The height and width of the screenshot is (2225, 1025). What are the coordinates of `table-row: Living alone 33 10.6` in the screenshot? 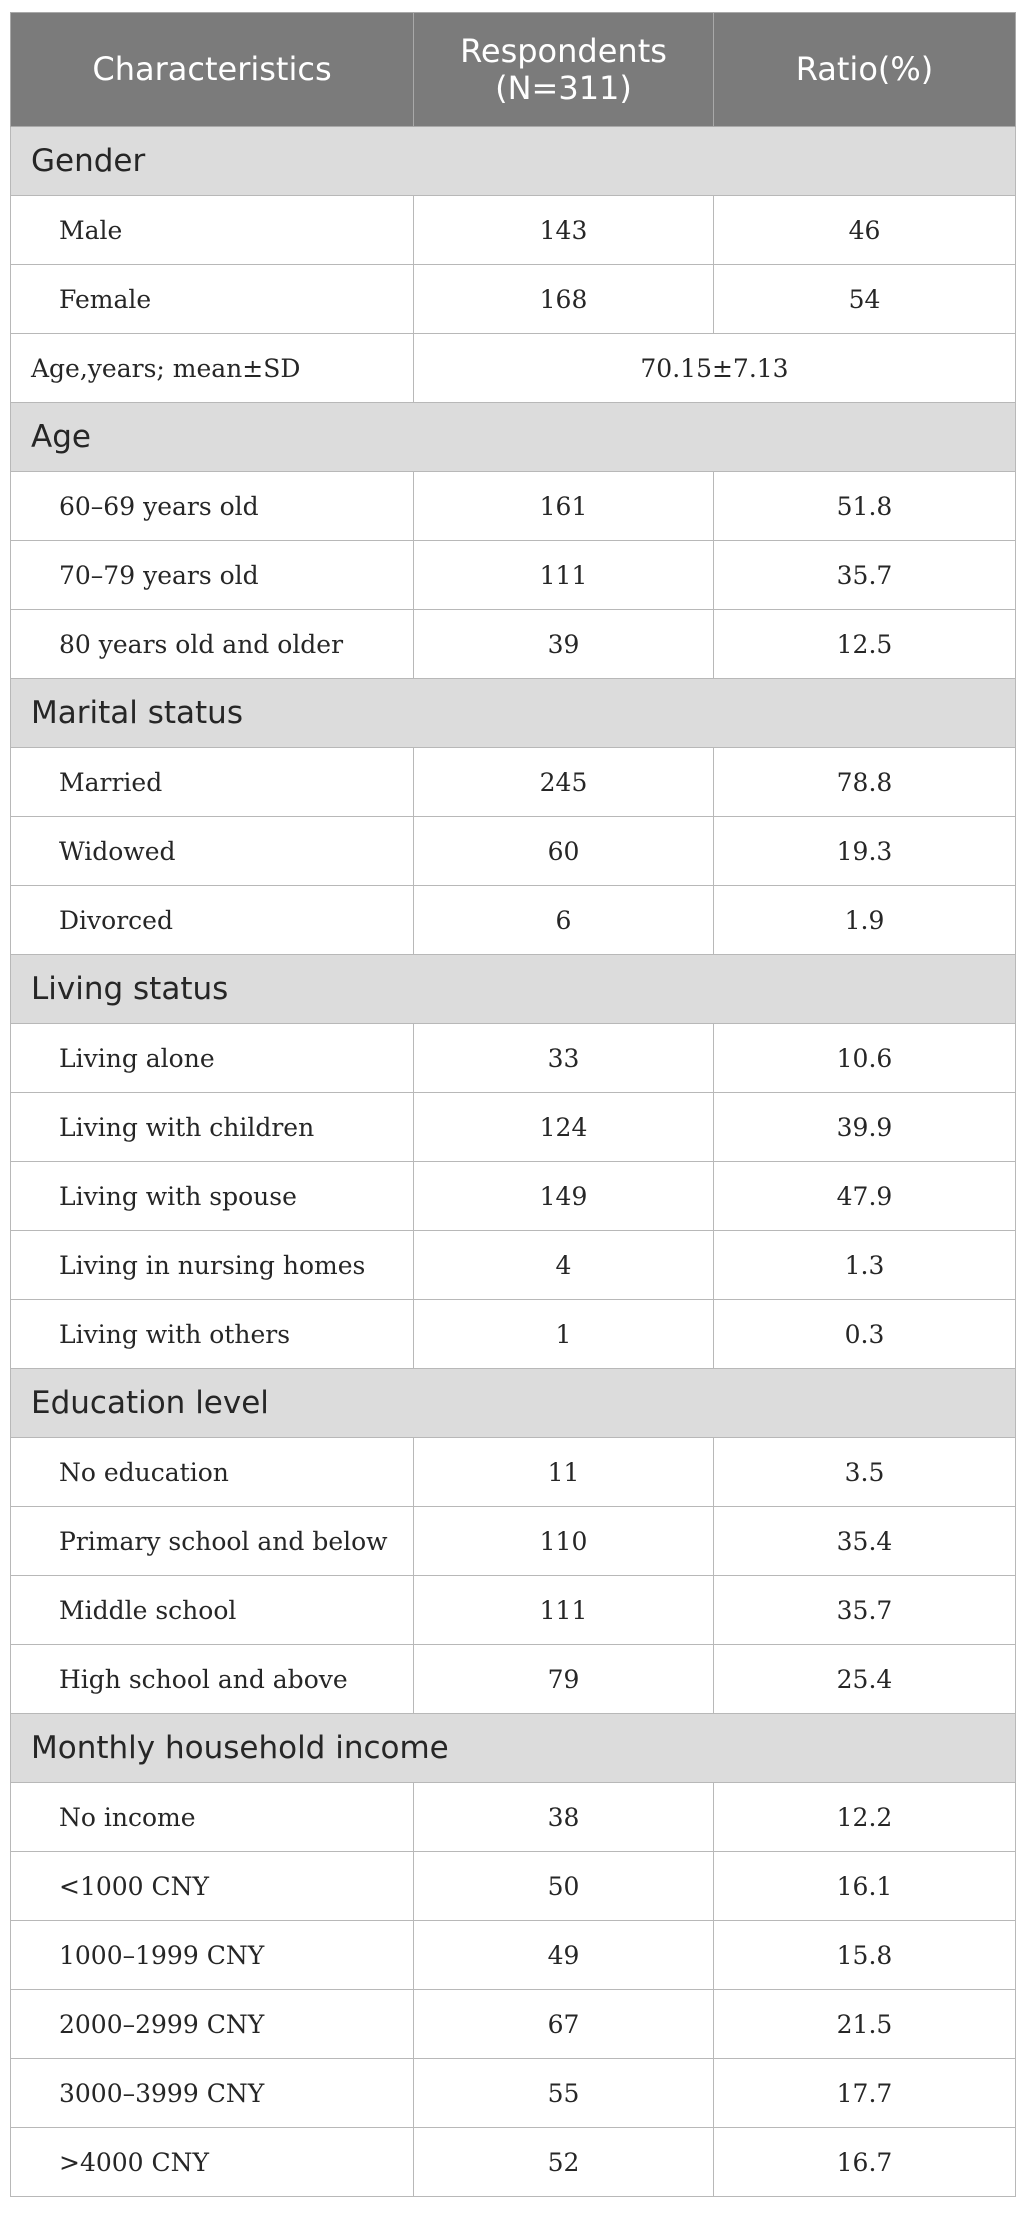 It's located at (513, 1058).